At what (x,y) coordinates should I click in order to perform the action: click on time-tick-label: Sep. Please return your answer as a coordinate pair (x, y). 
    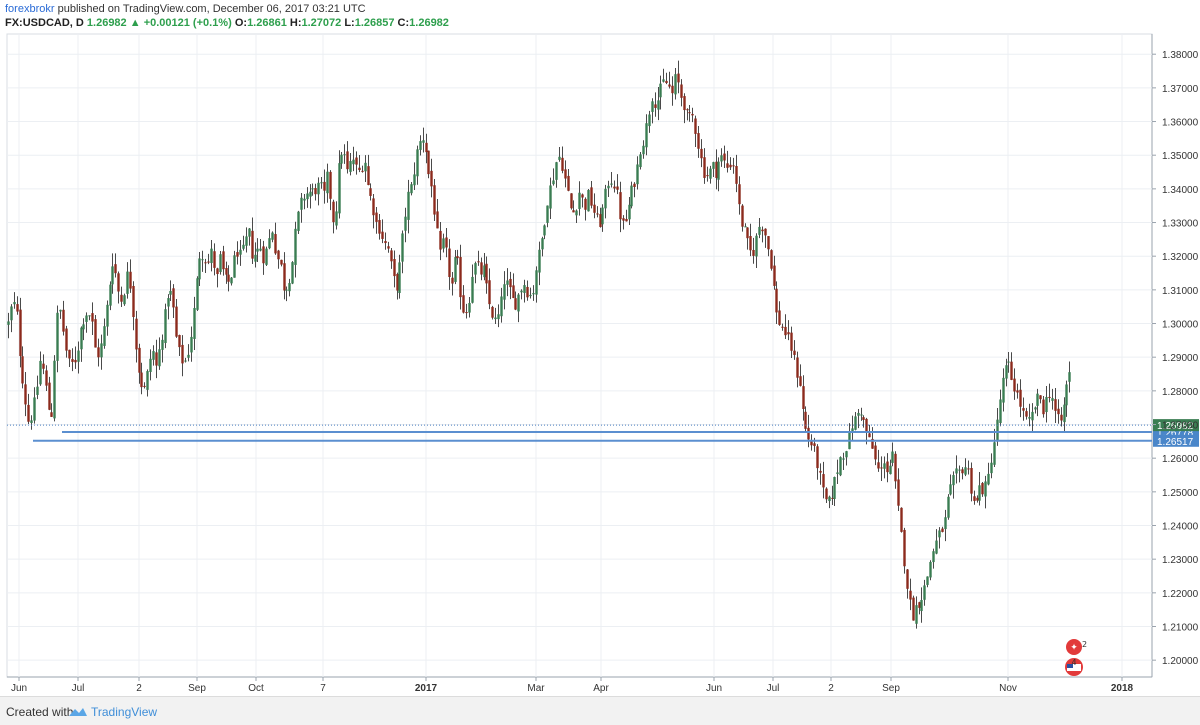
    Looking at the image, I should click on (197, 688).